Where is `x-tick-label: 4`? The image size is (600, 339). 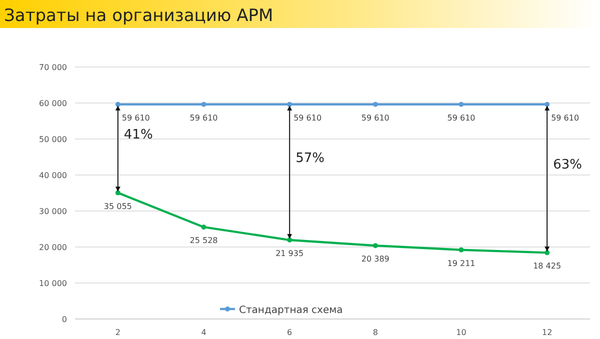 x-tick-label: 4 is located at coordinates (203, 332).